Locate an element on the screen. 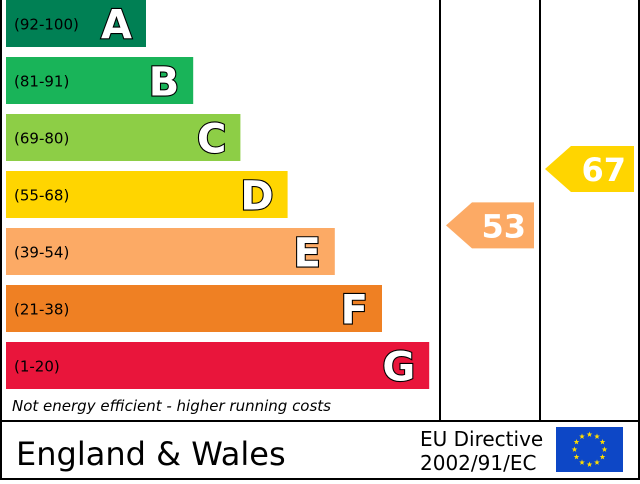 The image size is (640, 484). band-e-bar is located at coordinates (170, 251).